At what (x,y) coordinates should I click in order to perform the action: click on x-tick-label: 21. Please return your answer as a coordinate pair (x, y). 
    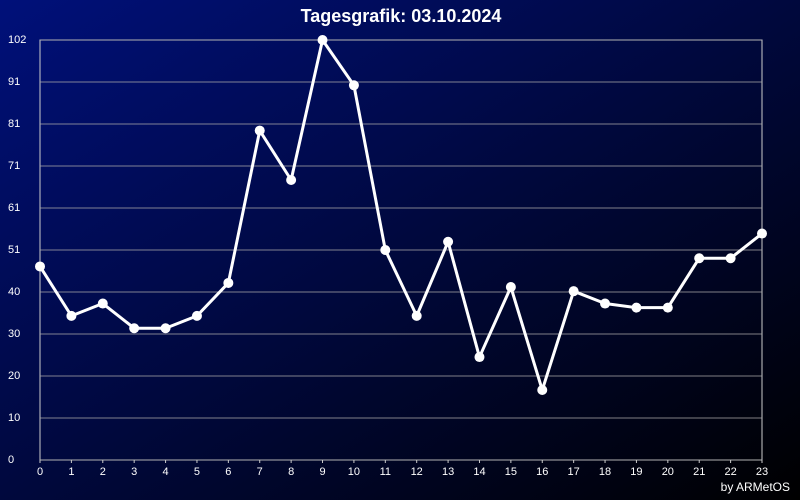
    Looking at the image, I should click on (699, 472).